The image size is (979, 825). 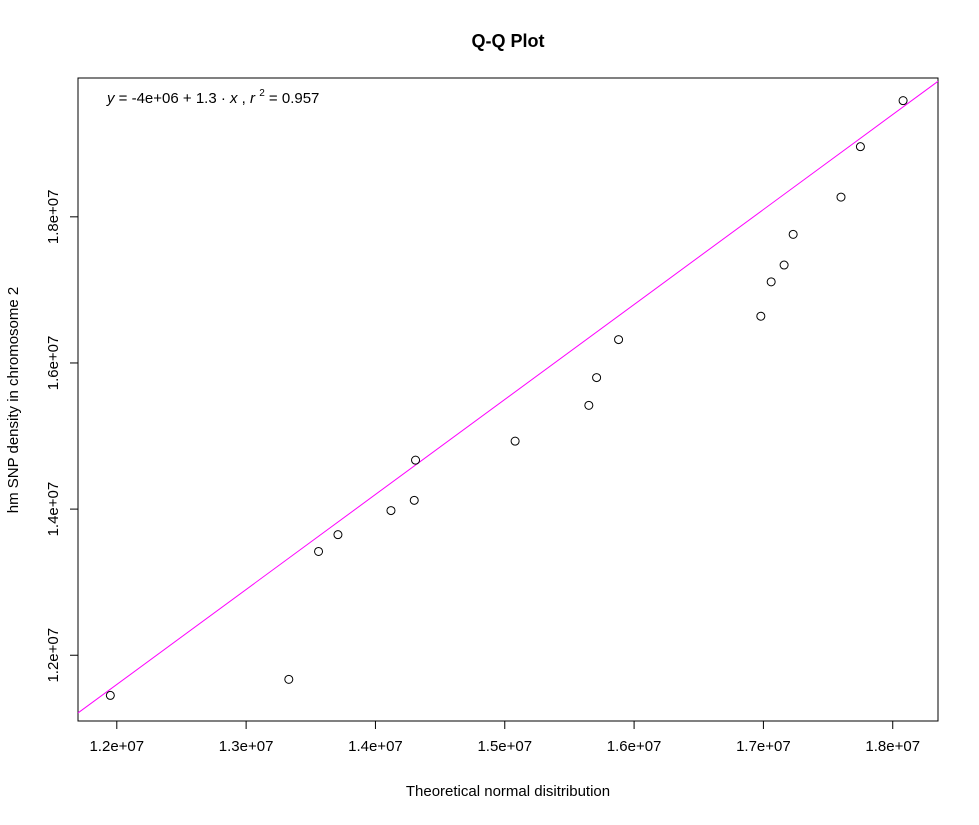 What do you see at coordinates (53, 509) in the screenshot?
I see `y-tick-label: 1.4e+07` at bounding box center [53, 509].